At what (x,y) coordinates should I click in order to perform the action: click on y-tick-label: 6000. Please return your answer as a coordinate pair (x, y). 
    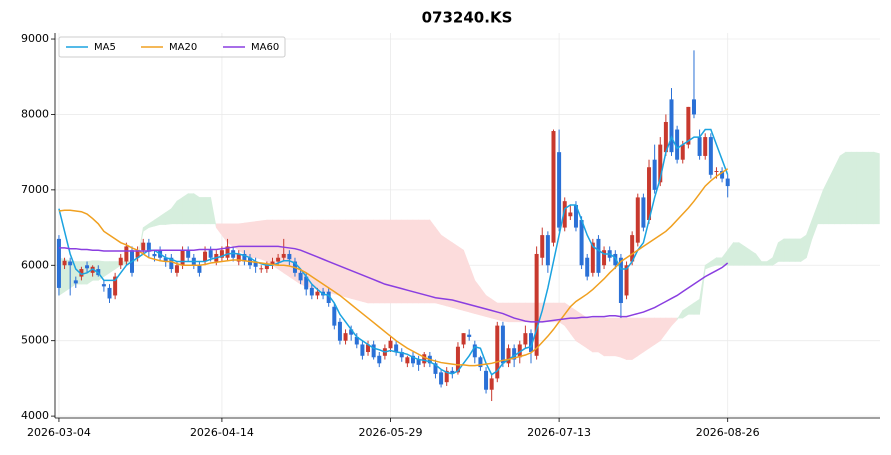
    Looking at the image, I should click on (35, 264).